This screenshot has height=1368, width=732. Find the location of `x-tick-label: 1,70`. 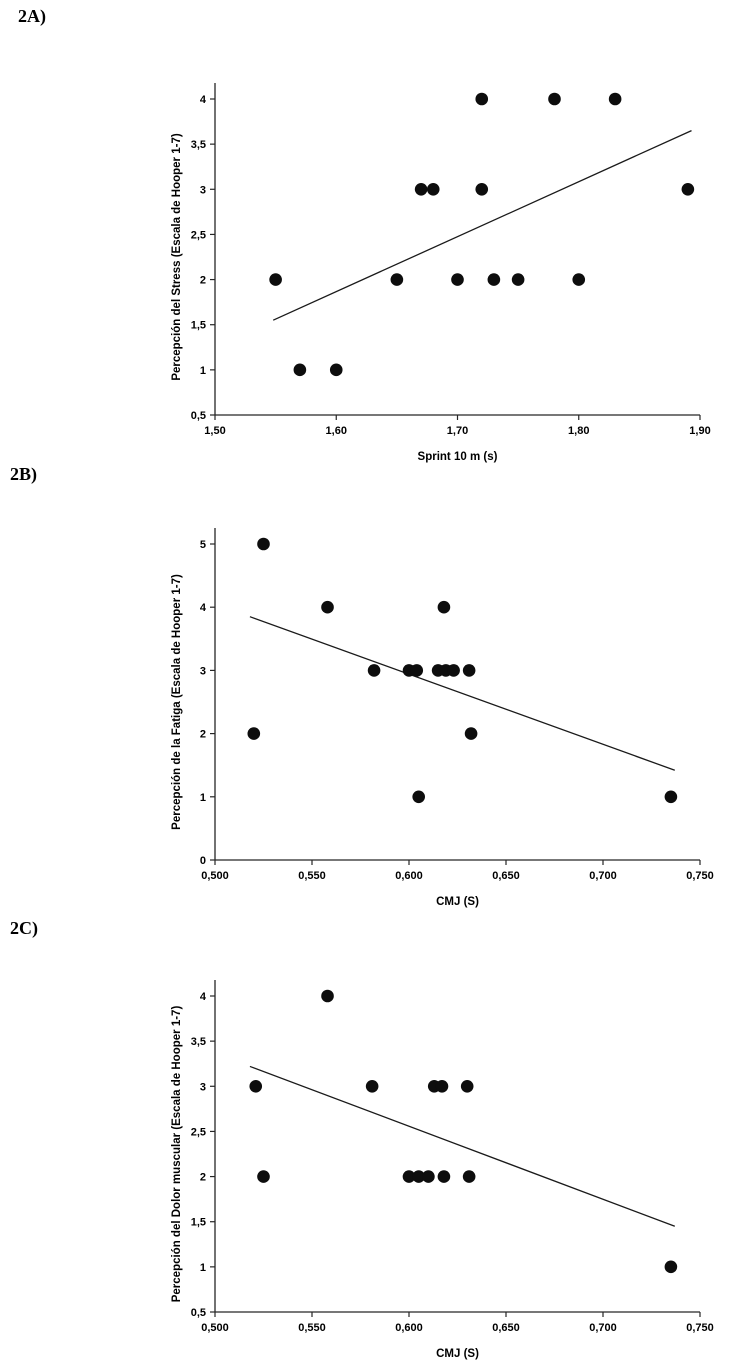

x-tick-label: 1,70 is located at coordinates (457, 431).